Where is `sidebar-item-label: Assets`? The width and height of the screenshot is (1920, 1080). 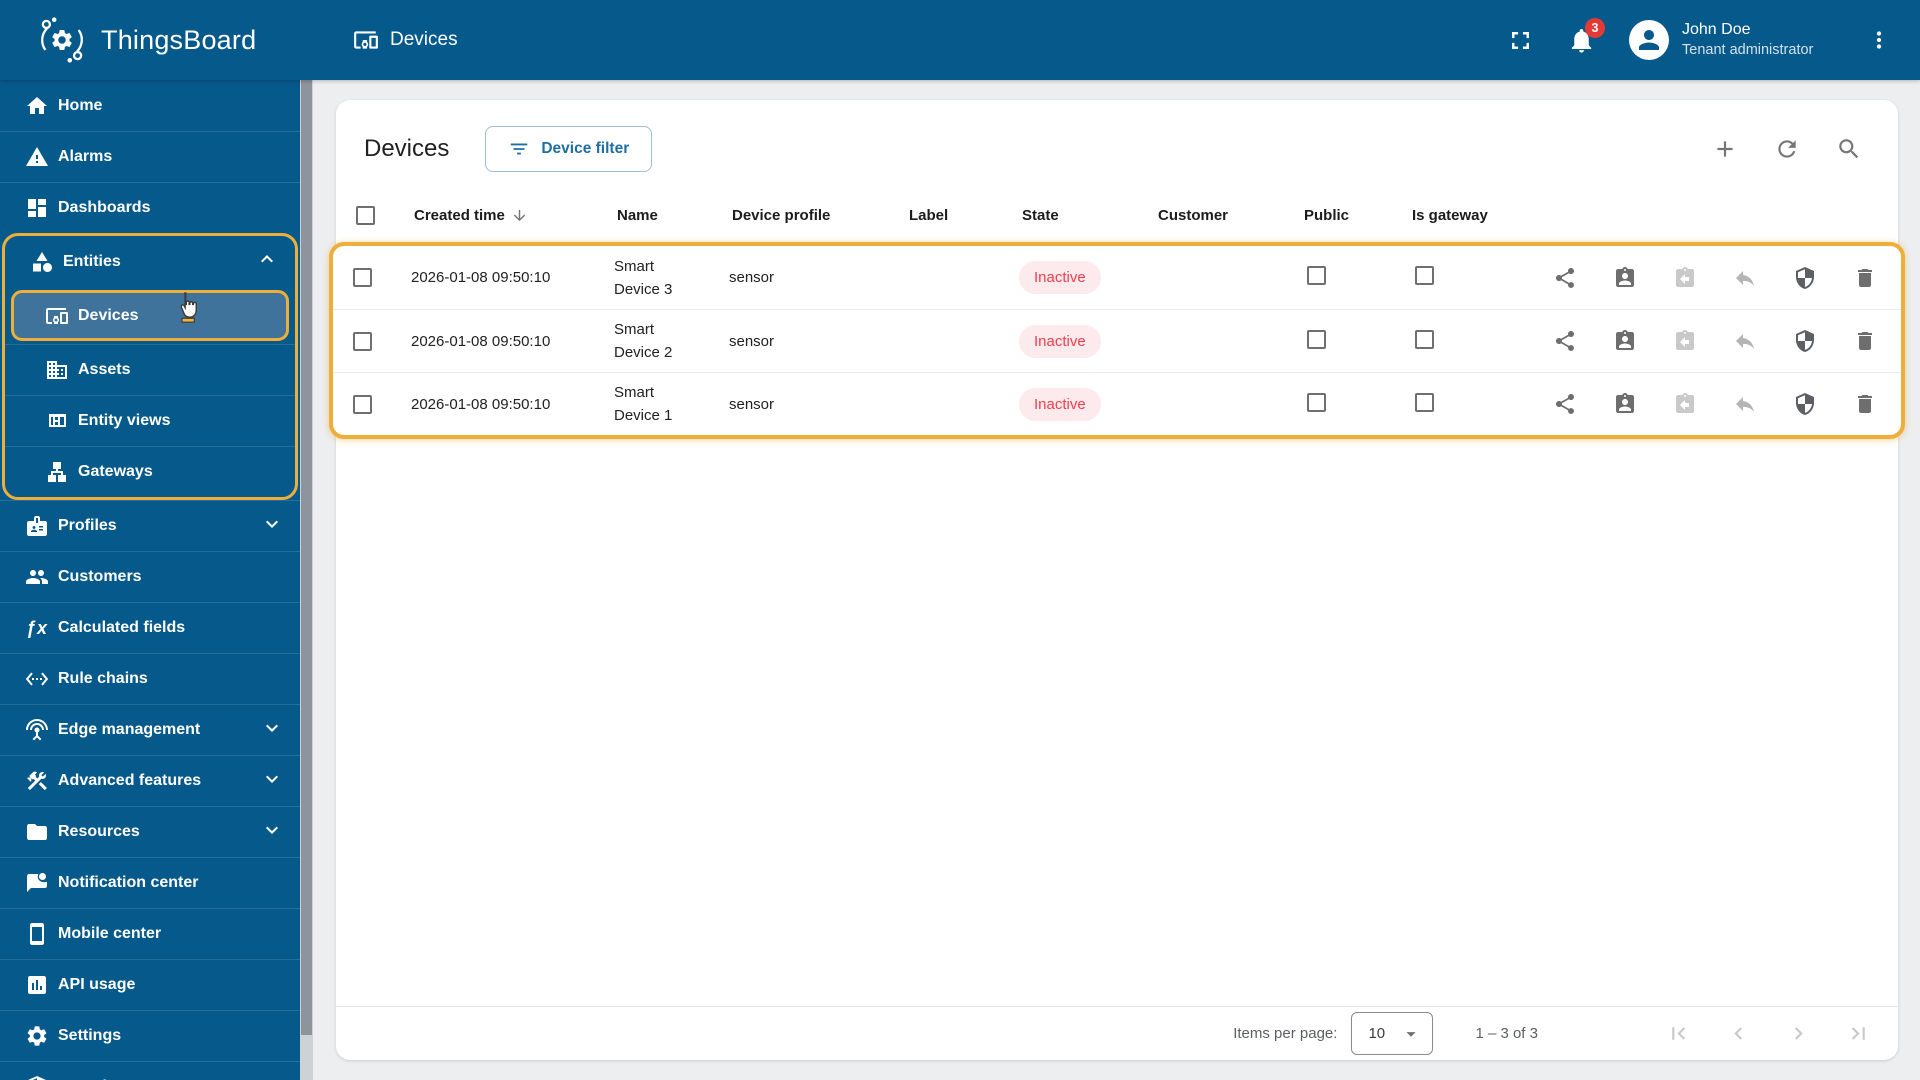 sidebar-item-label: Assets is located at coordinates (104, 369).